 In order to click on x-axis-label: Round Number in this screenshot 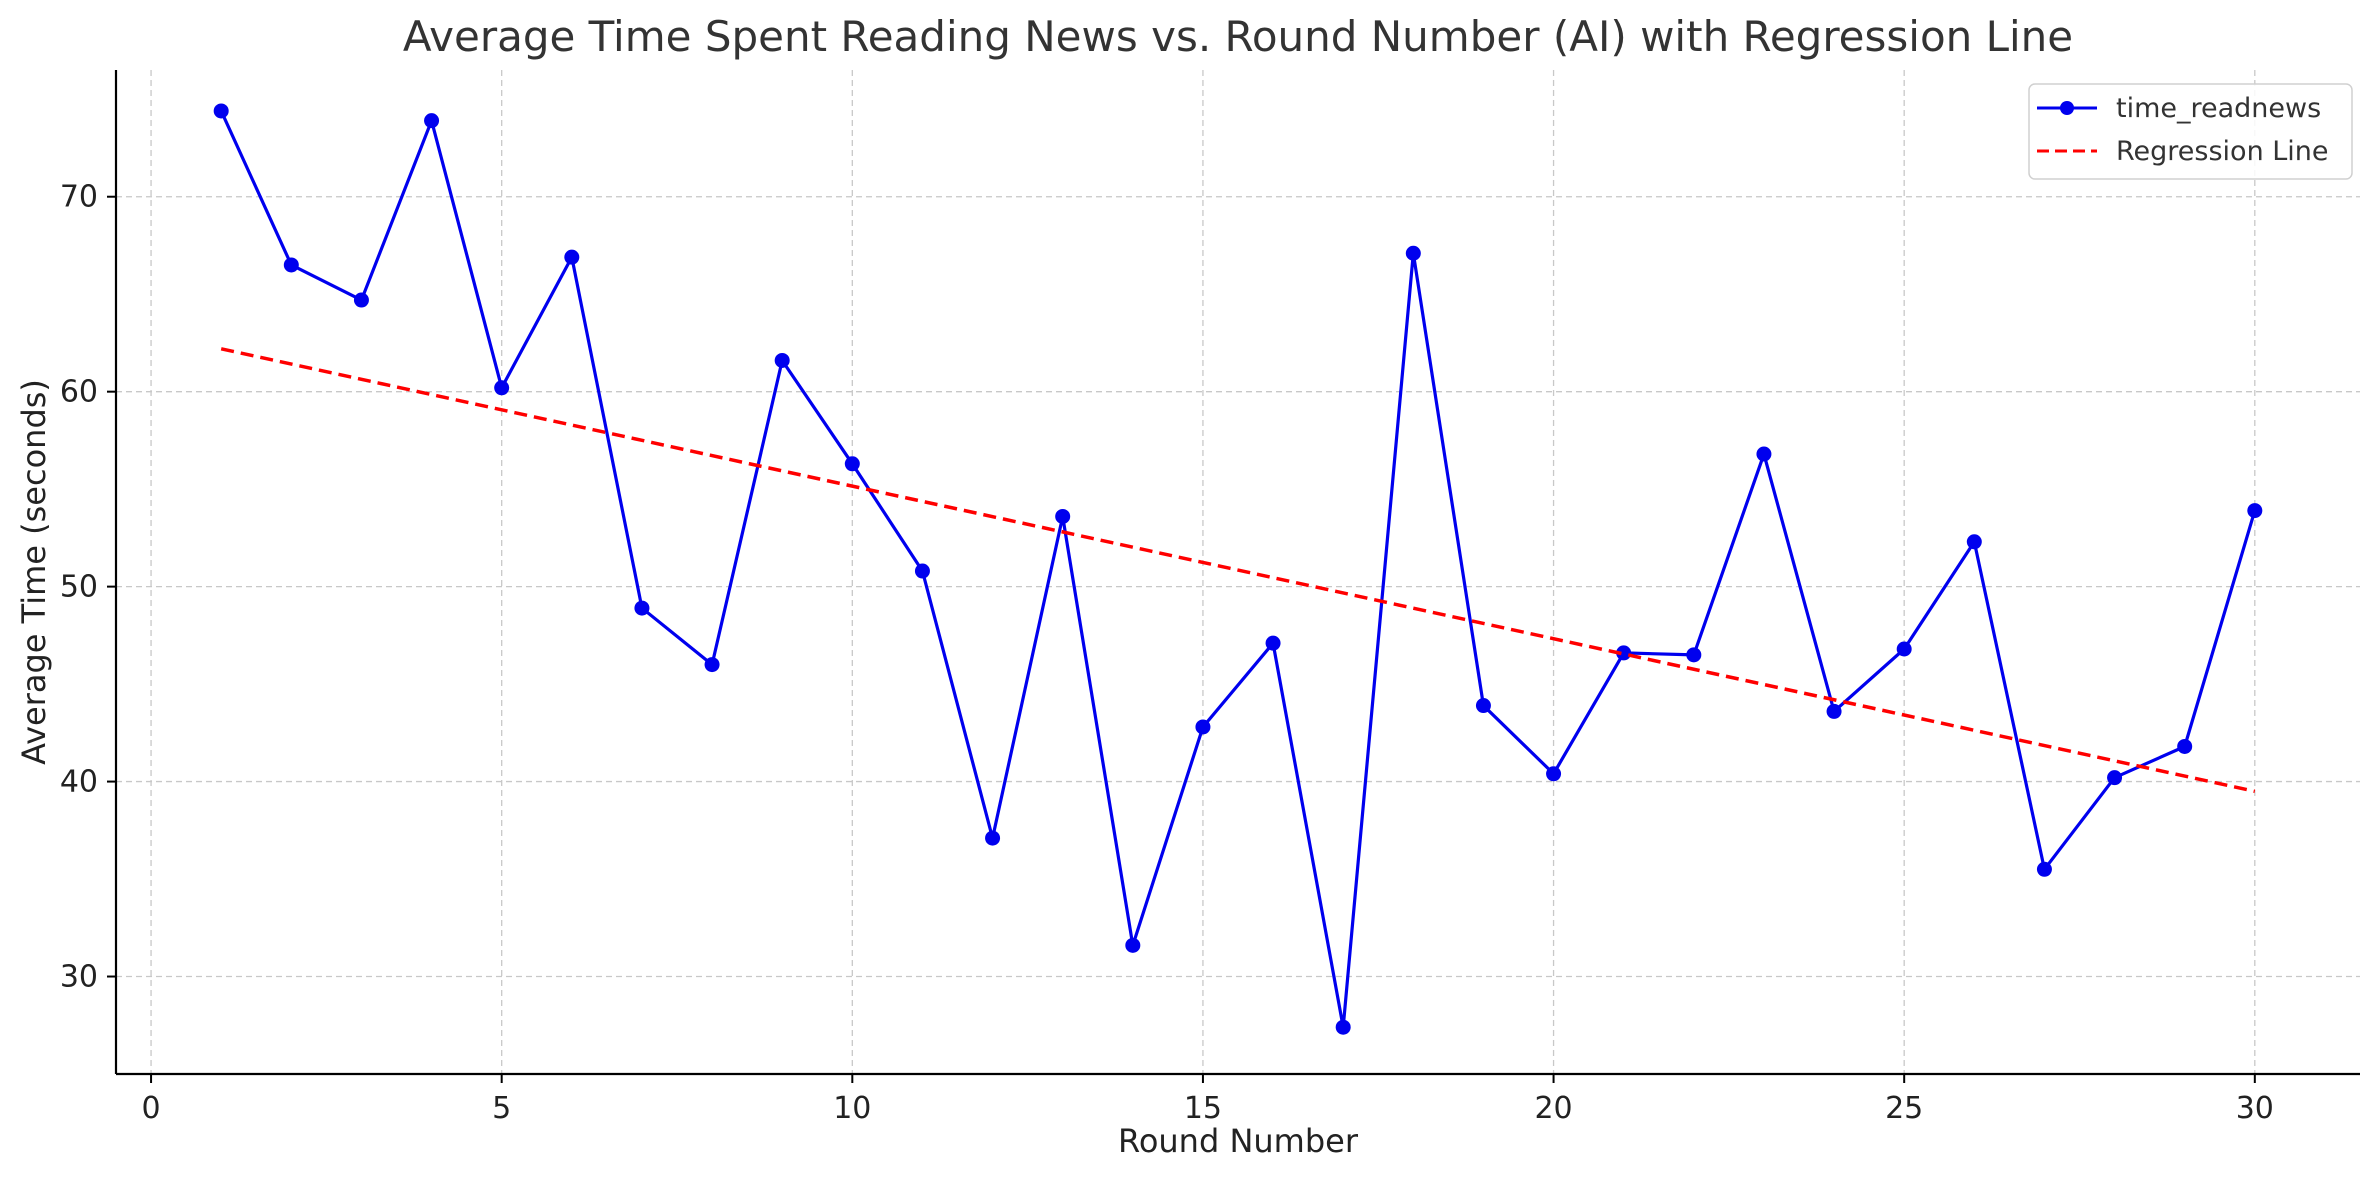, I will do `click(1238, 1141)`.